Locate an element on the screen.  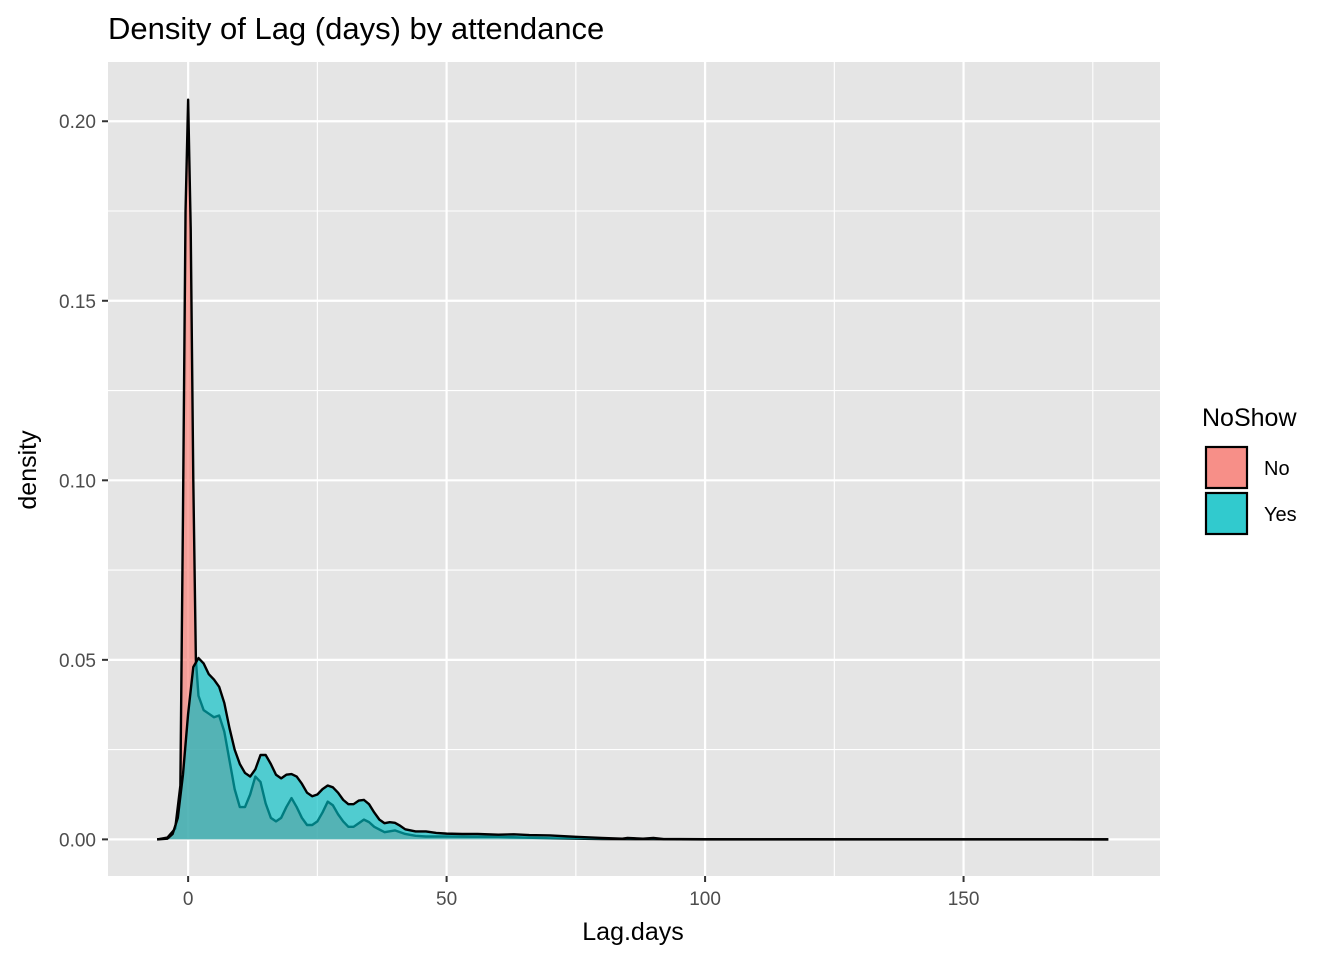
y-tick-label-0: 0.00 is located at coordinates (77, 840).